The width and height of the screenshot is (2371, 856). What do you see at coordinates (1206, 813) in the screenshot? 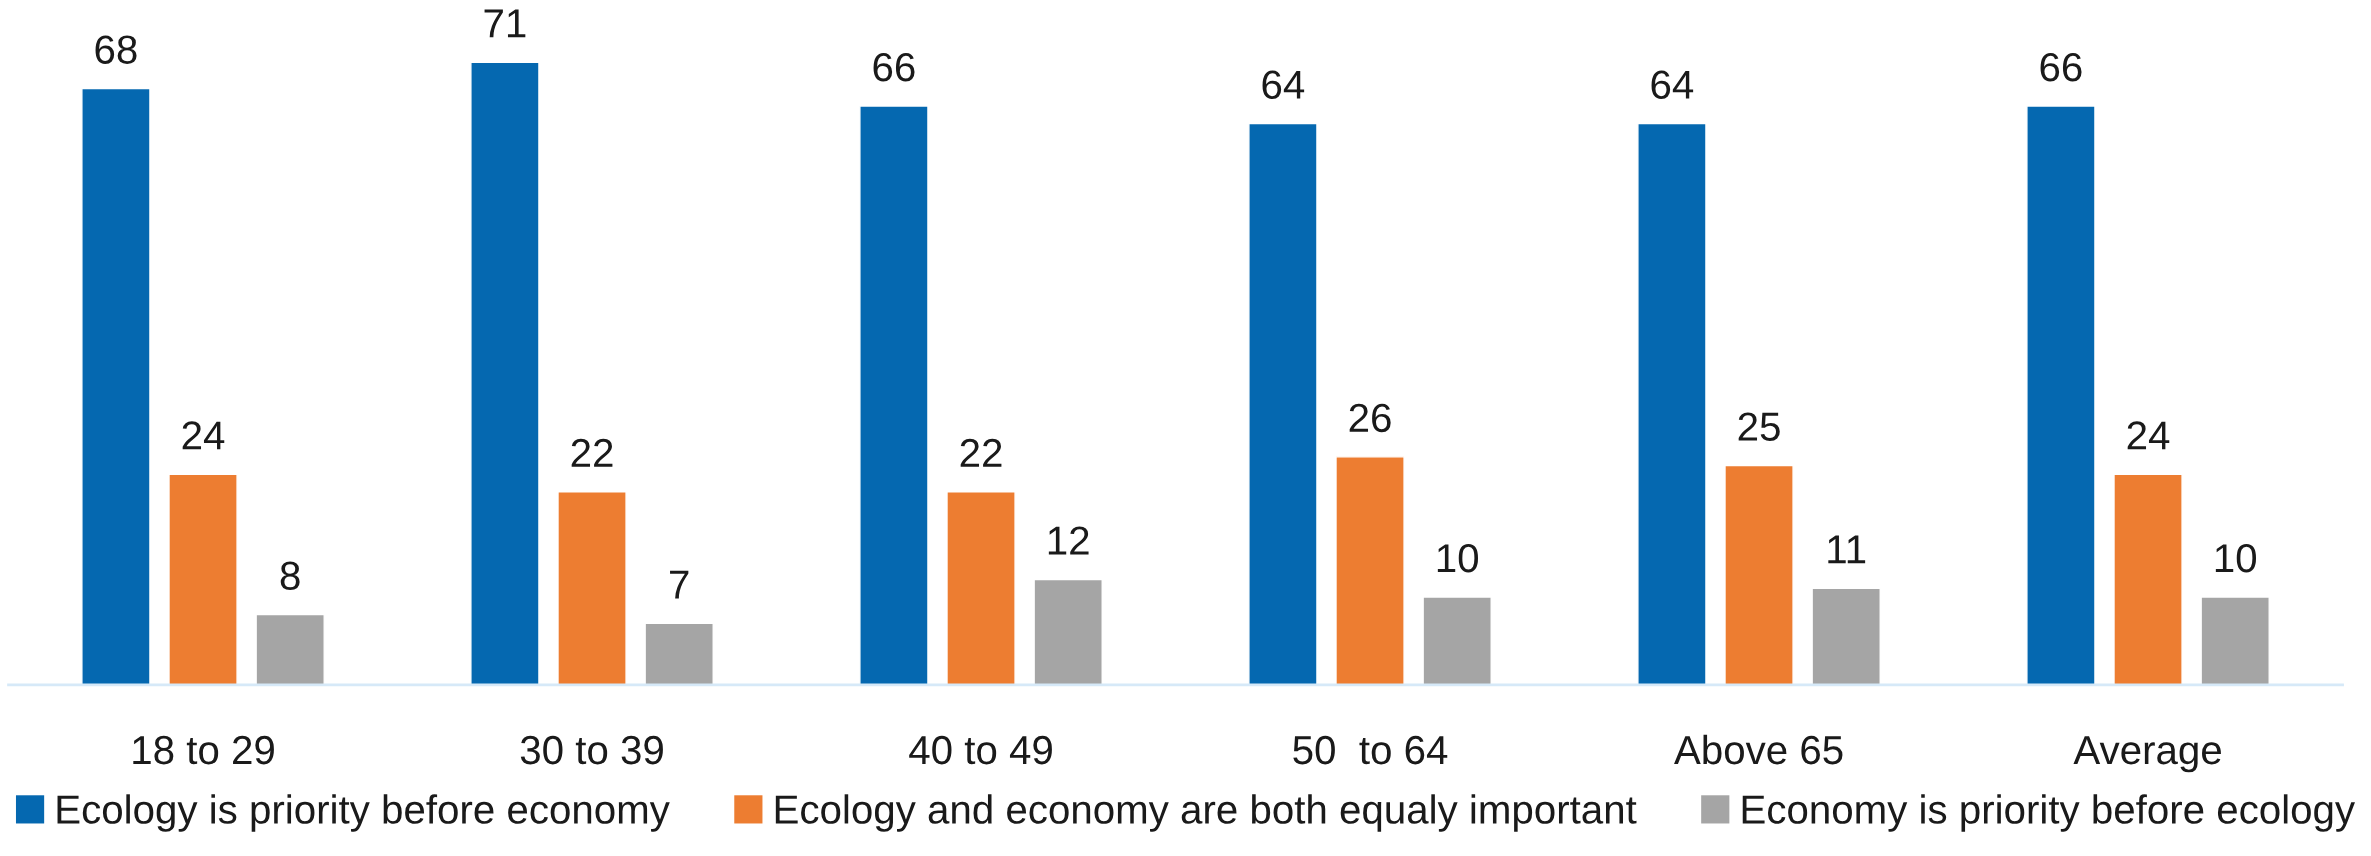
I see `legend-label: Ecology and economy are both equaly important` at bounding box center [1206, 813].